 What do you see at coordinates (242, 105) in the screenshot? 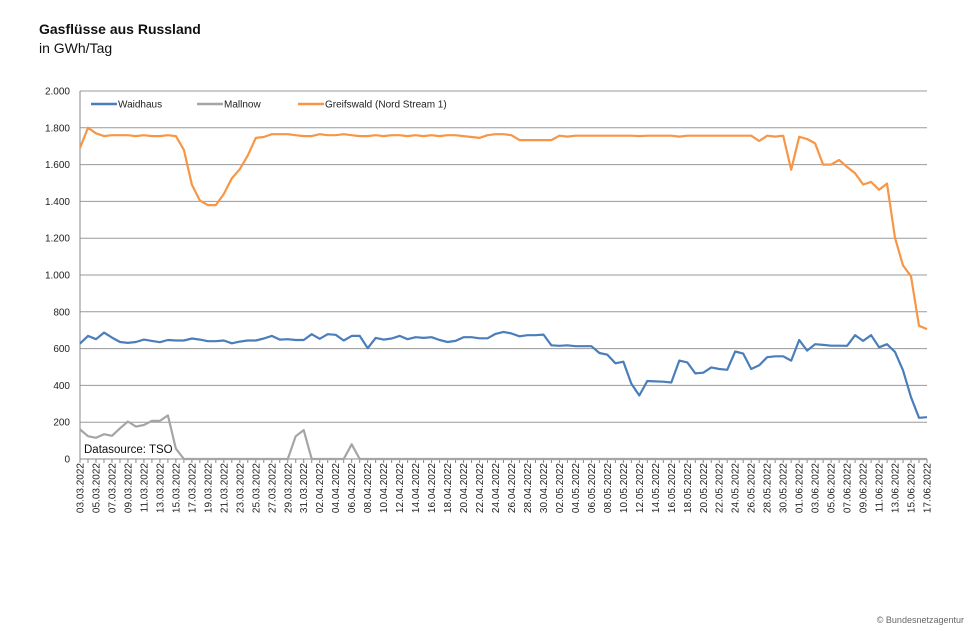
I see `legend-label: Mallnow` at bounding box center [242, 105].